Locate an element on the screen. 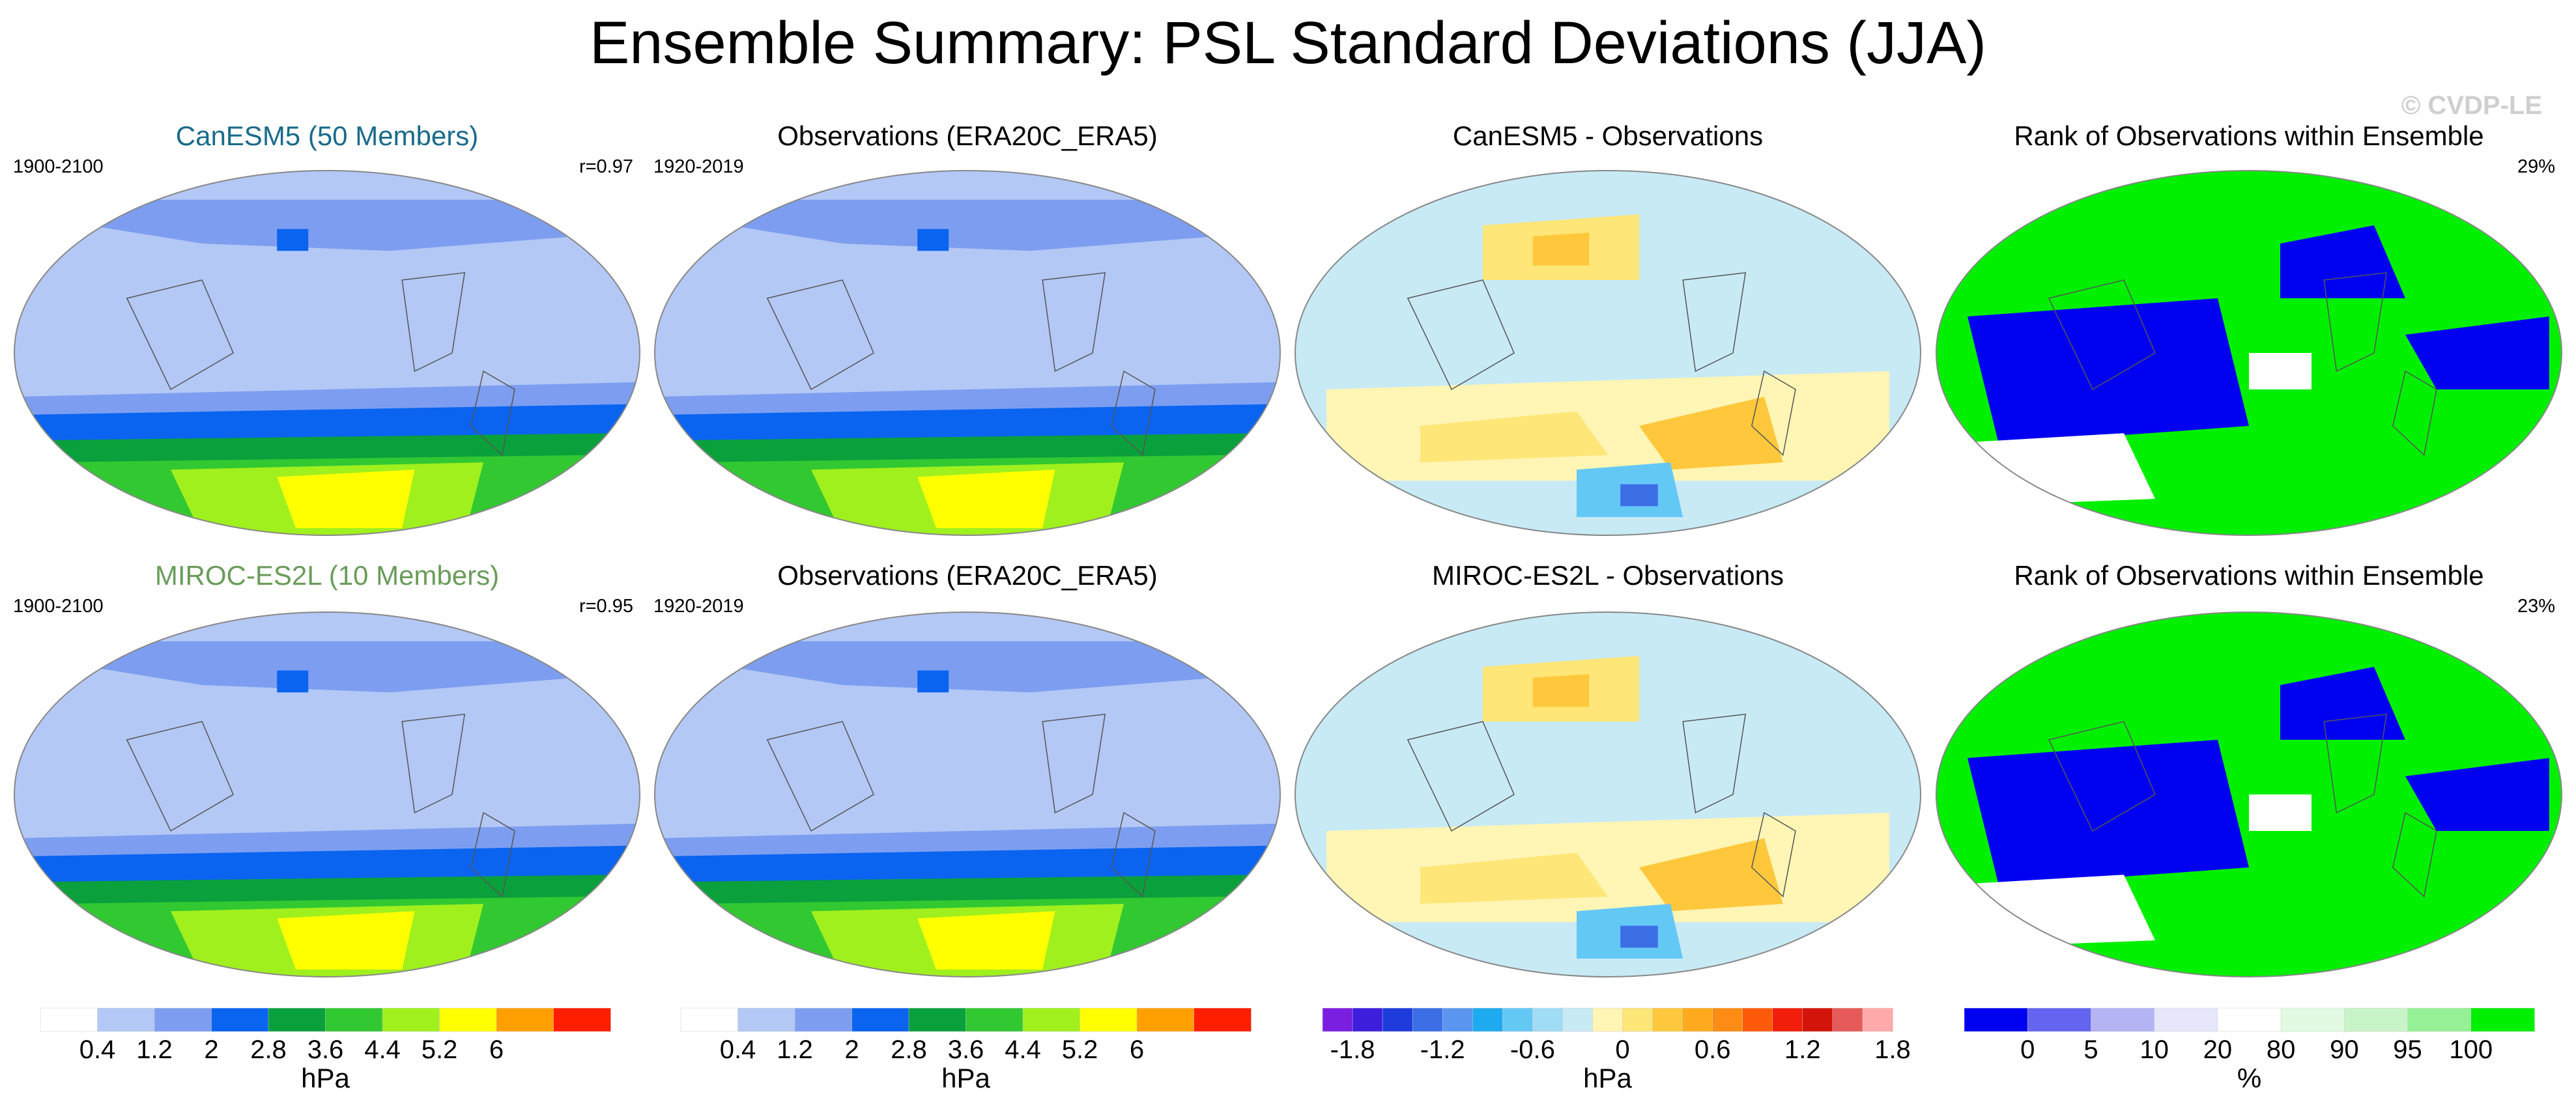 The height and width of the screenshot is (1109, 2576). obs-stddev-map is located at coordinates (967, 353).